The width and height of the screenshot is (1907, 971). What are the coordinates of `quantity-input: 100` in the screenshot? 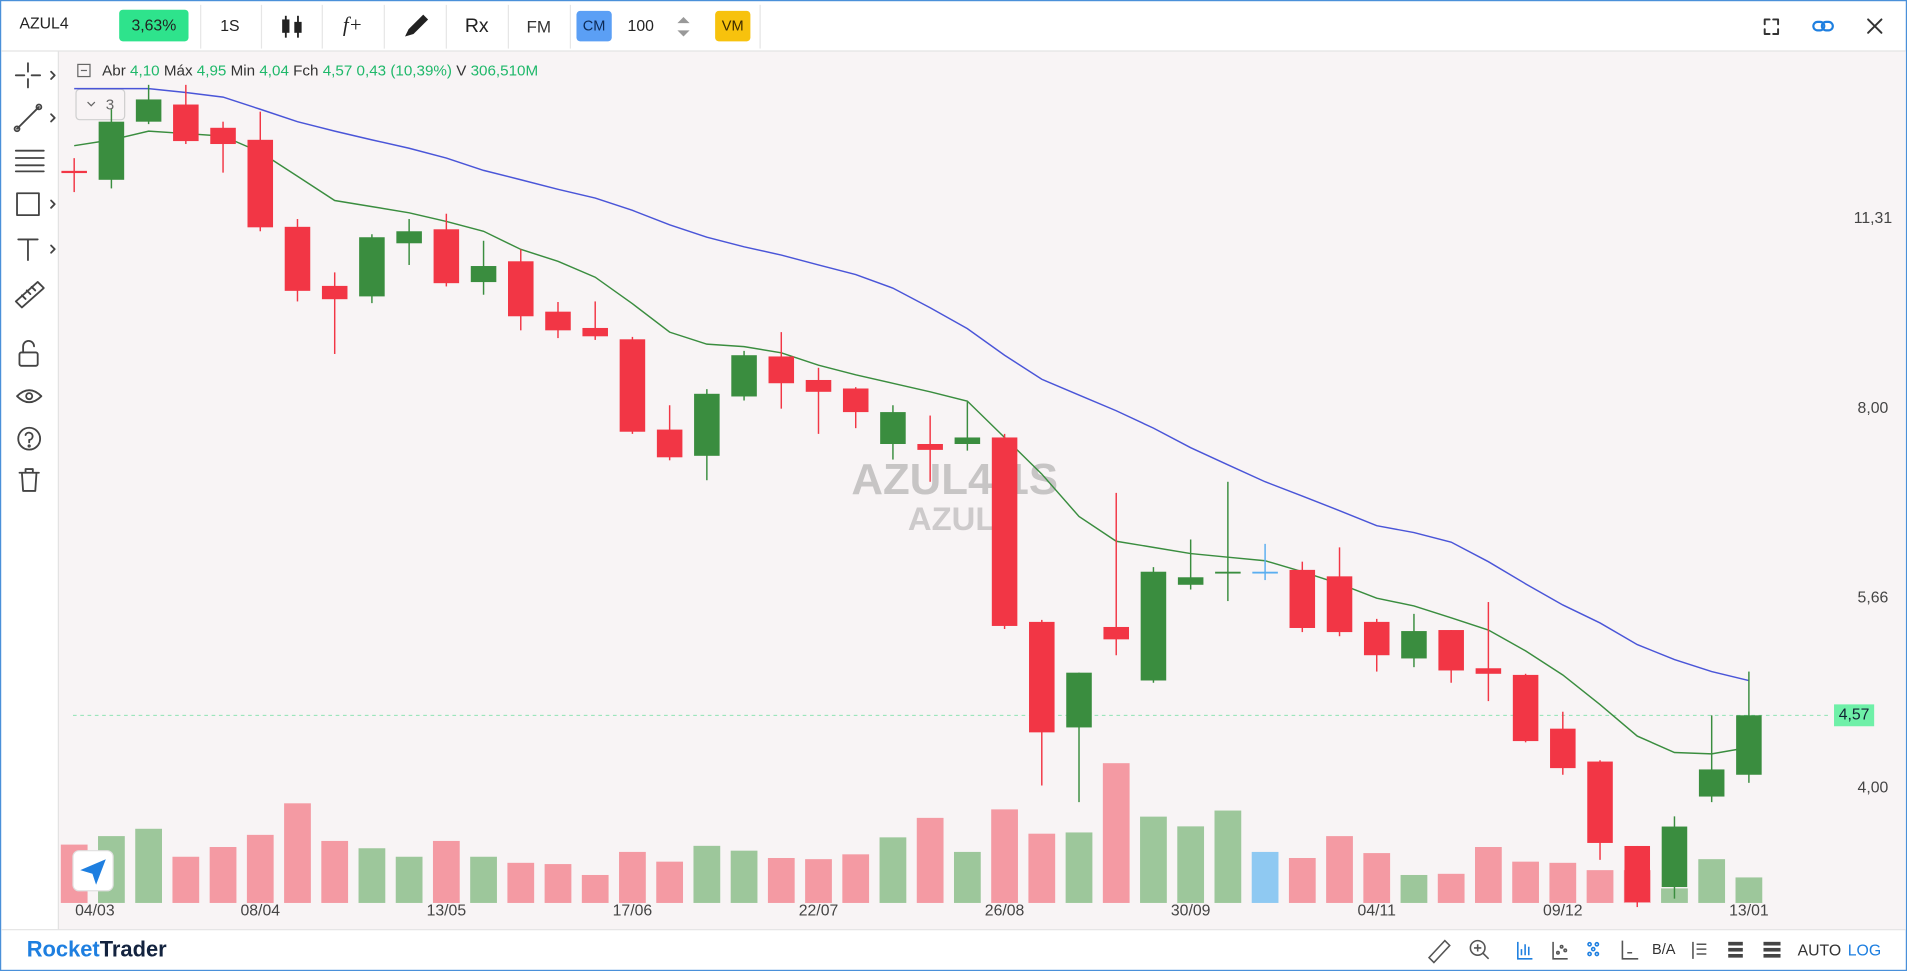 It's located at (641, 26).